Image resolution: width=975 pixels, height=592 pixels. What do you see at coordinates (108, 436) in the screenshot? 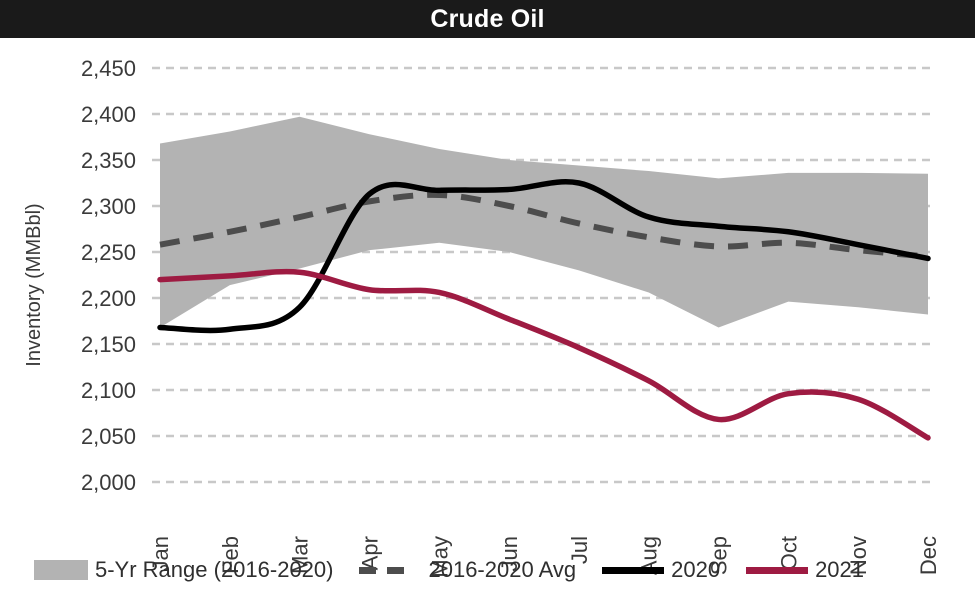
I see `y-tick-label: 2,050` at bounding box center [108, 436].